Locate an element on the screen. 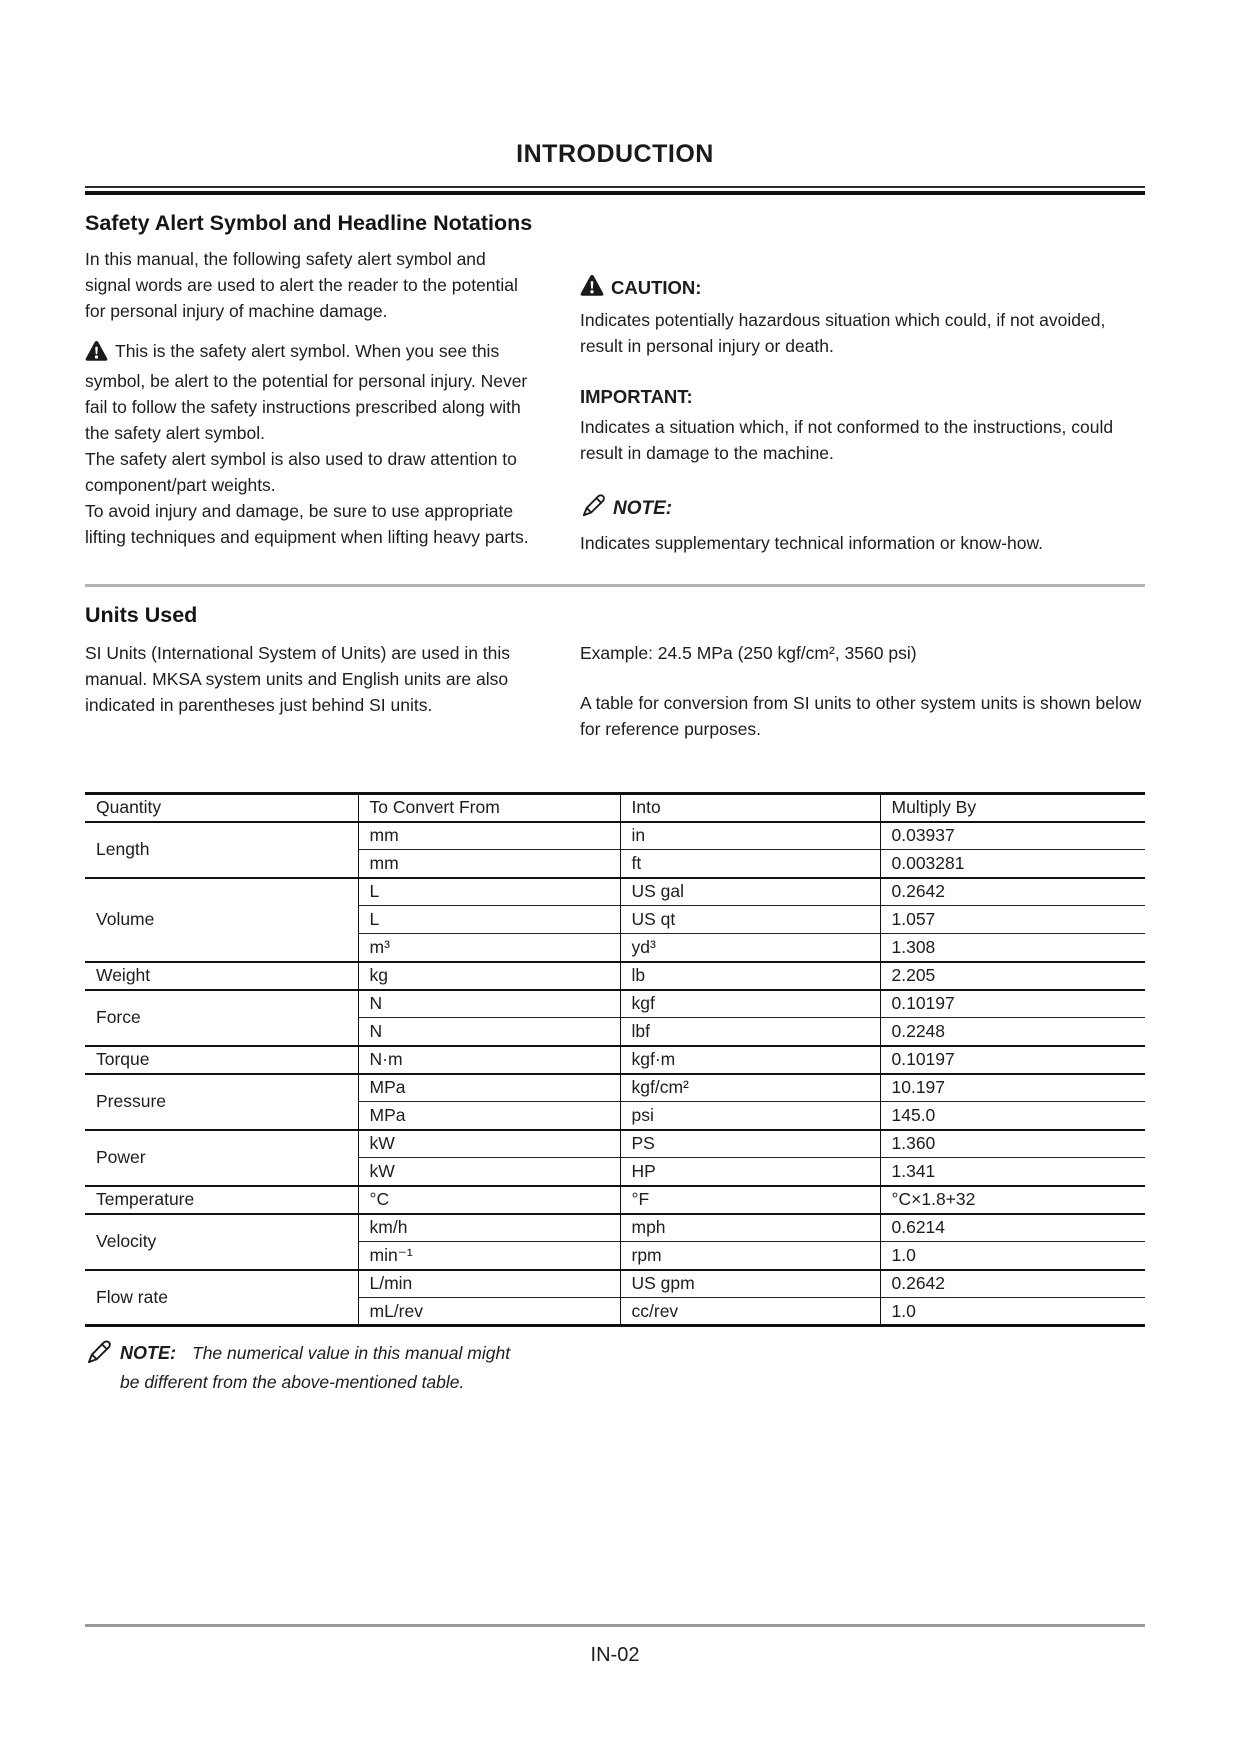 Image resolution: width=1241 pixels, height=1754 pixels. from-cell: km/h is located at coordinates (488, 1227).